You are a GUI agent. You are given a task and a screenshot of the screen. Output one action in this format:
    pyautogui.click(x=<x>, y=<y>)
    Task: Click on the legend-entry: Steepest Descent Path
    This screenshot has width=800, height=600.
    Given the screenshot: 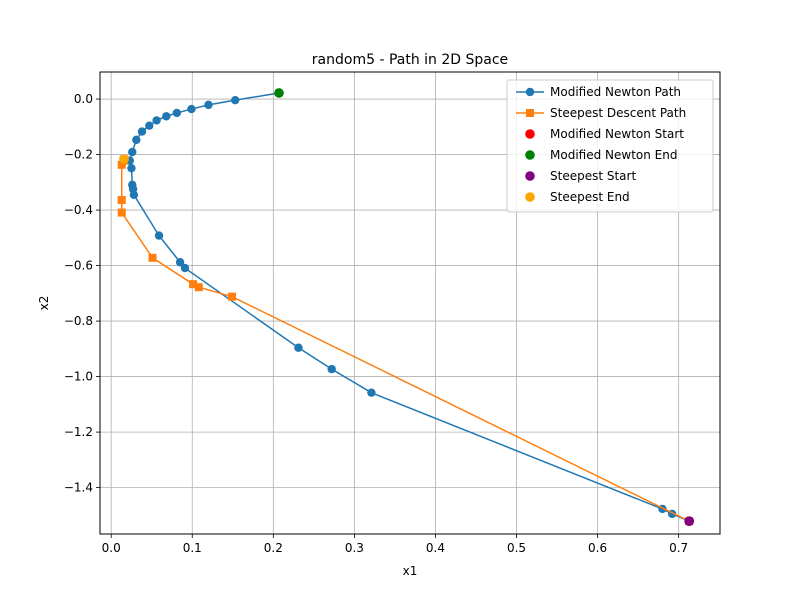 What is the action you would take?
    pyautogui.click(x=601, y=113)
    